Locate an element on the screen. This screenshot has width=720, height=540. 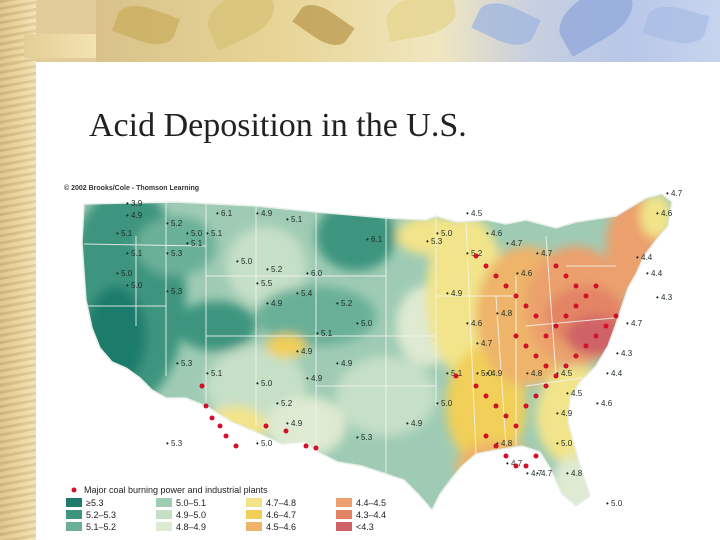
legend-label: 4.7–4.8 is located at coordinates (281, 503).